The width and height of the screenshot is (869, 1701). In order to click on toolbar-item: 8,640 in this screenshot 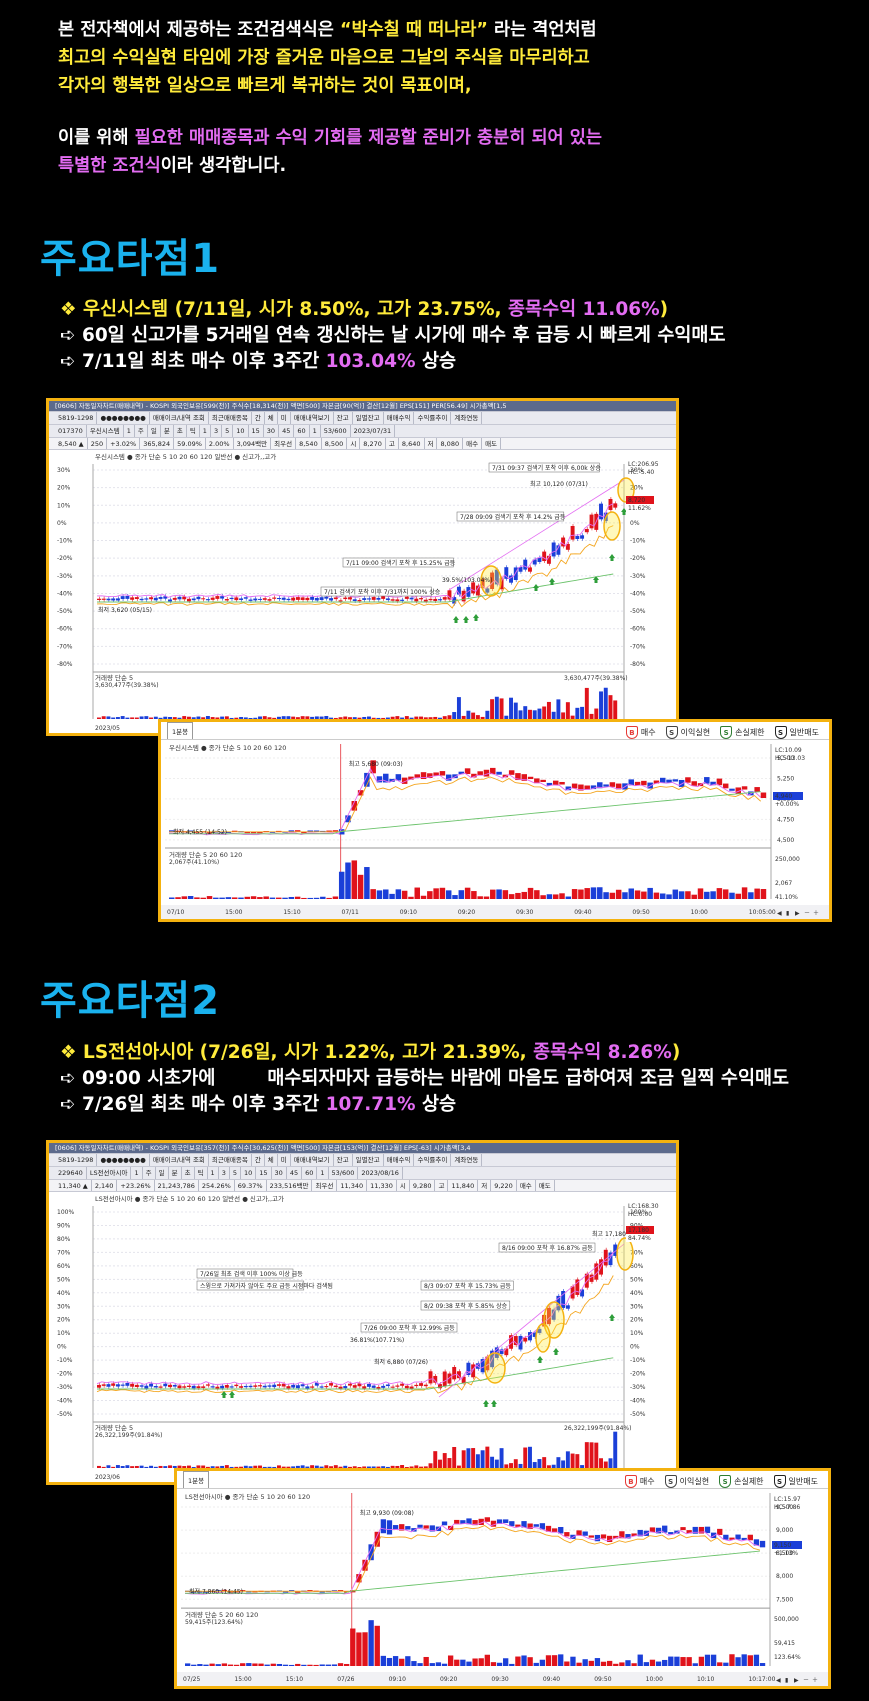, I will do `click(412, 443)`.